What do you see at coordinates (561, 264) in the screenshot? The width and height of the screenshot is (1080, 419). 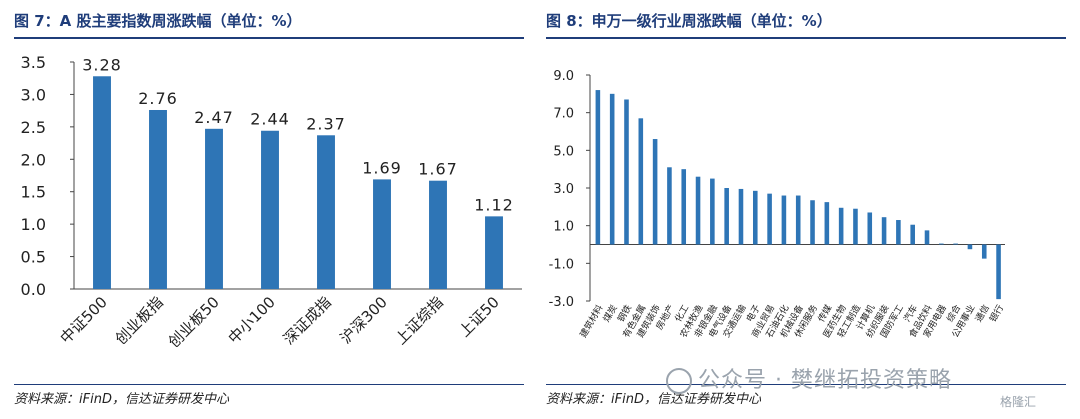 I see `right-y-tick-label: -1.0` at bounding box center [561, 264].